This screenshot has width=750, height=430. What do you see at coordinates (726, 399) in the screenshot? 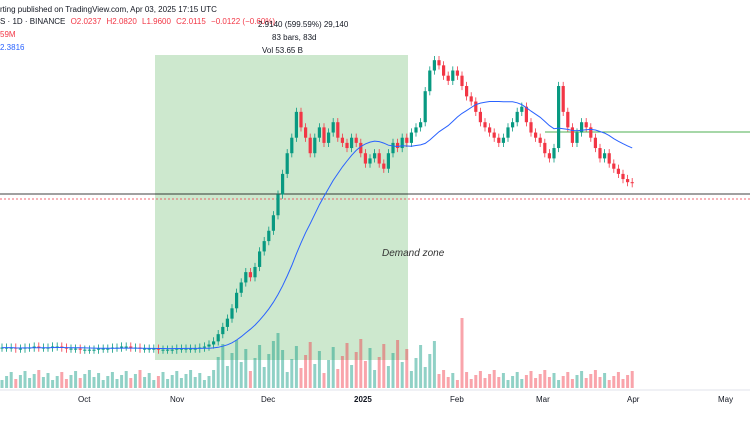
I see `x-label-may: May` at bounding box center [726, 399].